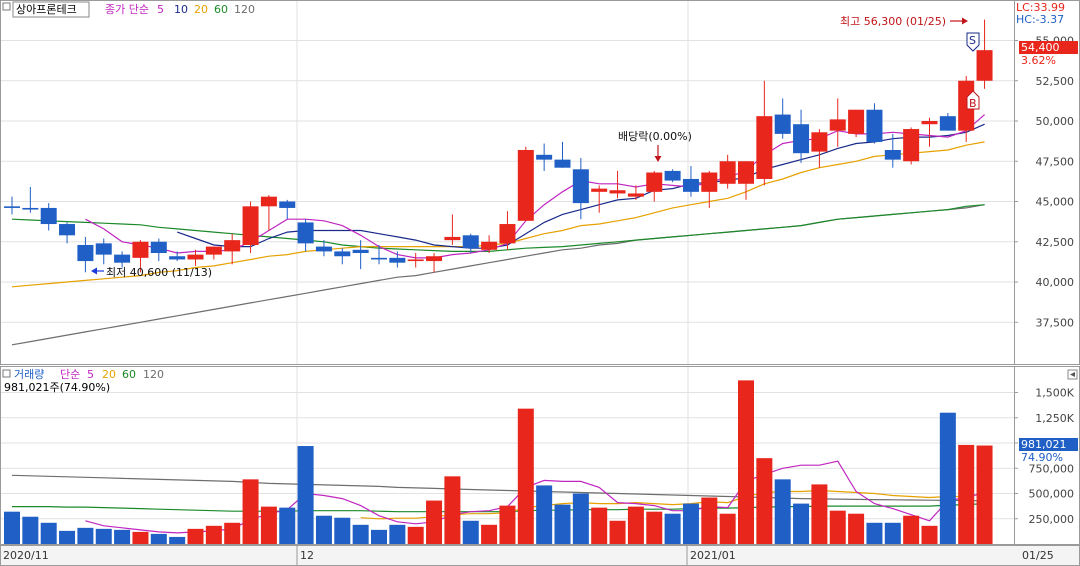  Describe the element at coordinates (959, 21) in the screenshot. I see `high-arrow-icon` at that location.